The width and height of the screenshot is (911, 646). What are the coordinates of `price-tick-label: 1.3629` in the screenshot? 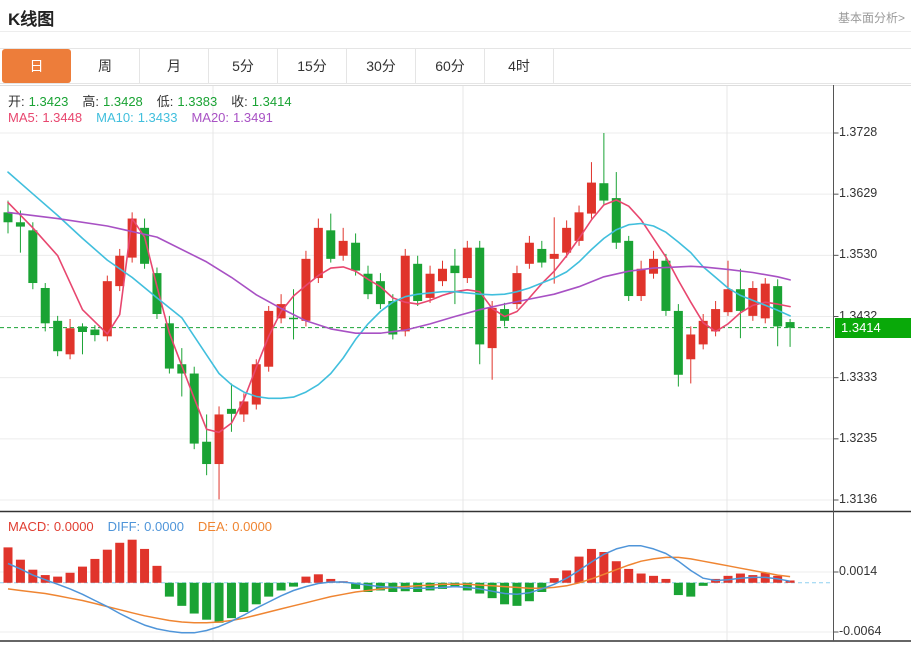 It's located at (858, 193).